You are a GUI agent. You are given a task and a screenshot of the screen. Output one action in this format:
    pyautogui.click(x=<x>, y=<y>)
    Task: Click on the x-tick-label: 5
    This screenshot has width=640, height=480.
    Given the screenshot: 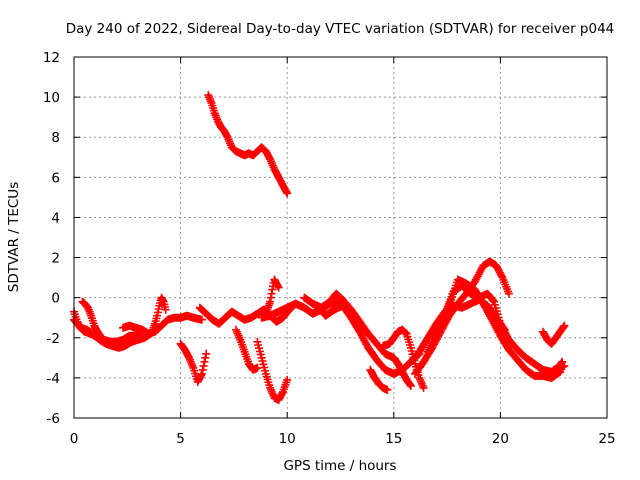 What is the action you would take?
    pyautogui.click(x=180, y=439)
    